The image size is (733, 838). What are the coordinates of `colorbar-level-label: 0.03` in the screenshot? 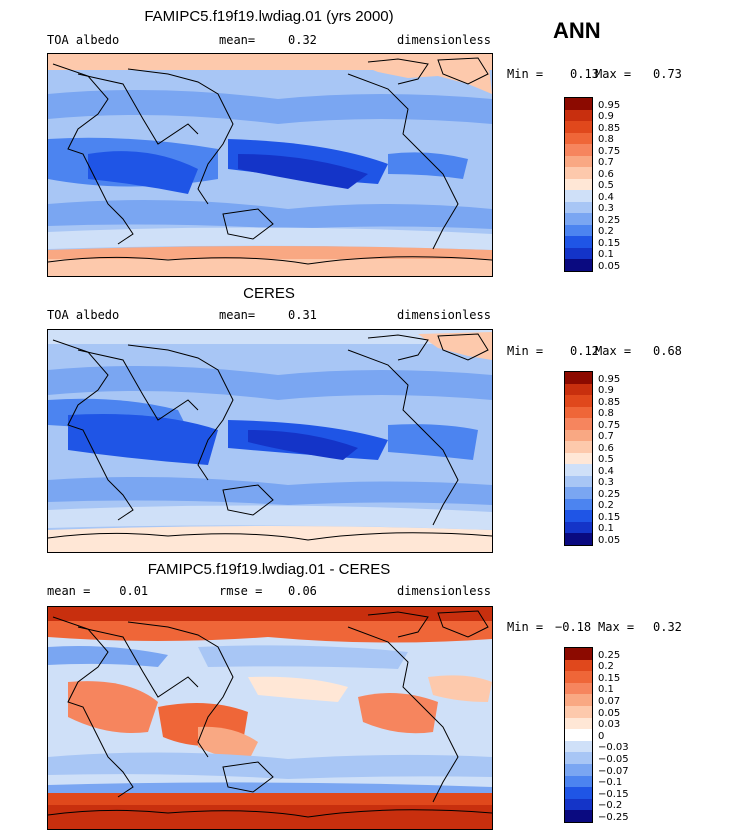 It's located at (609, 725).